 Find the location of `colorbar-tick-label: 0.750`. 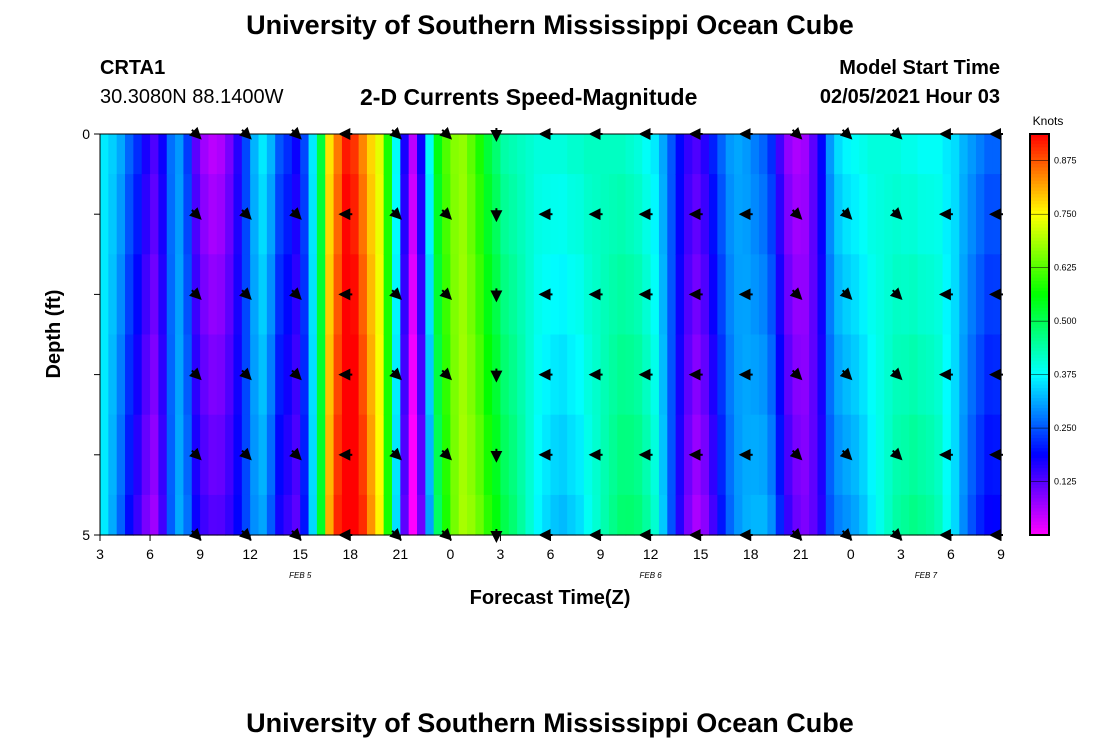

colorbar-tick-label: 0.750 is located at coordinates (1065, 214).